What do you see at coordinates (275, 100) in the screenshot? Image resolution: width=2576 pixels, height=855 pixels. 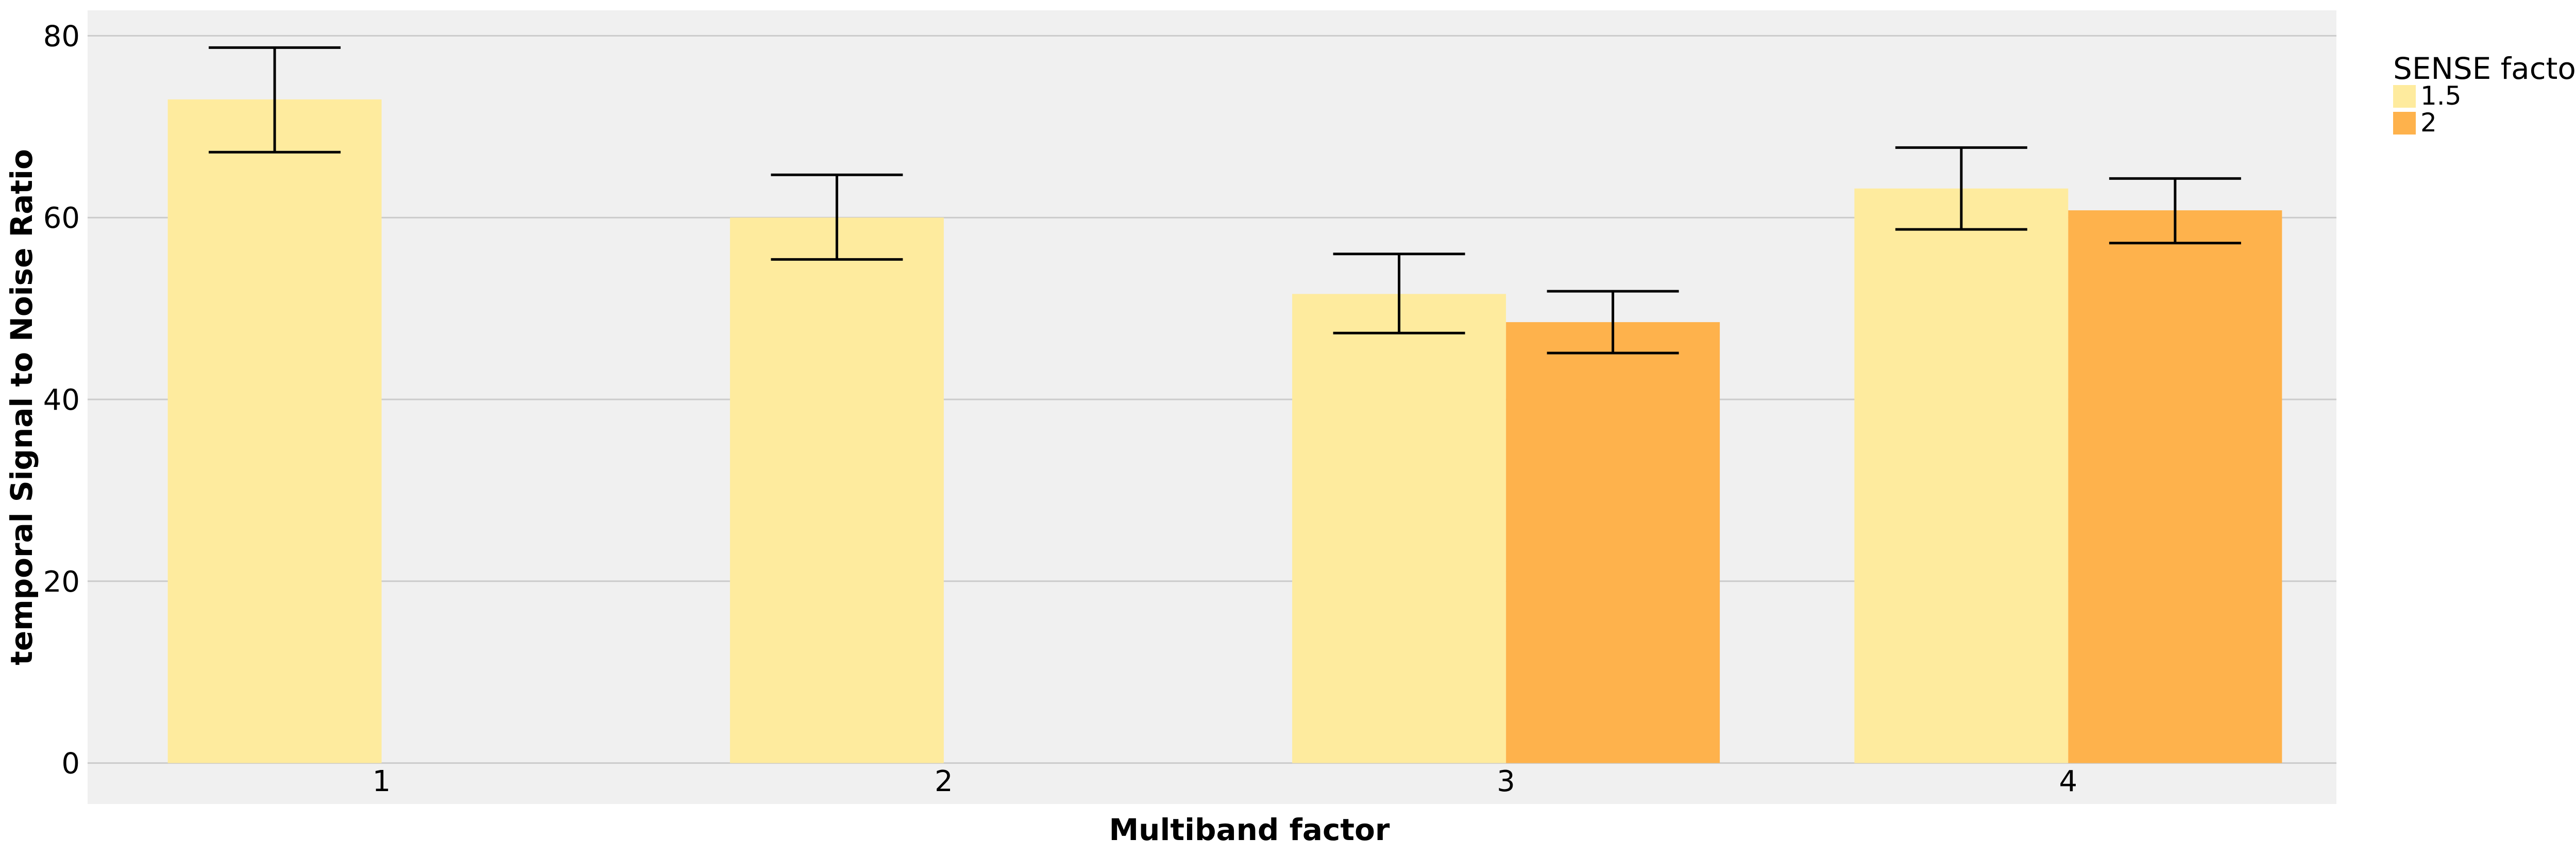 I see `error-bar-1.5-1` at bounding box center [275, 100].